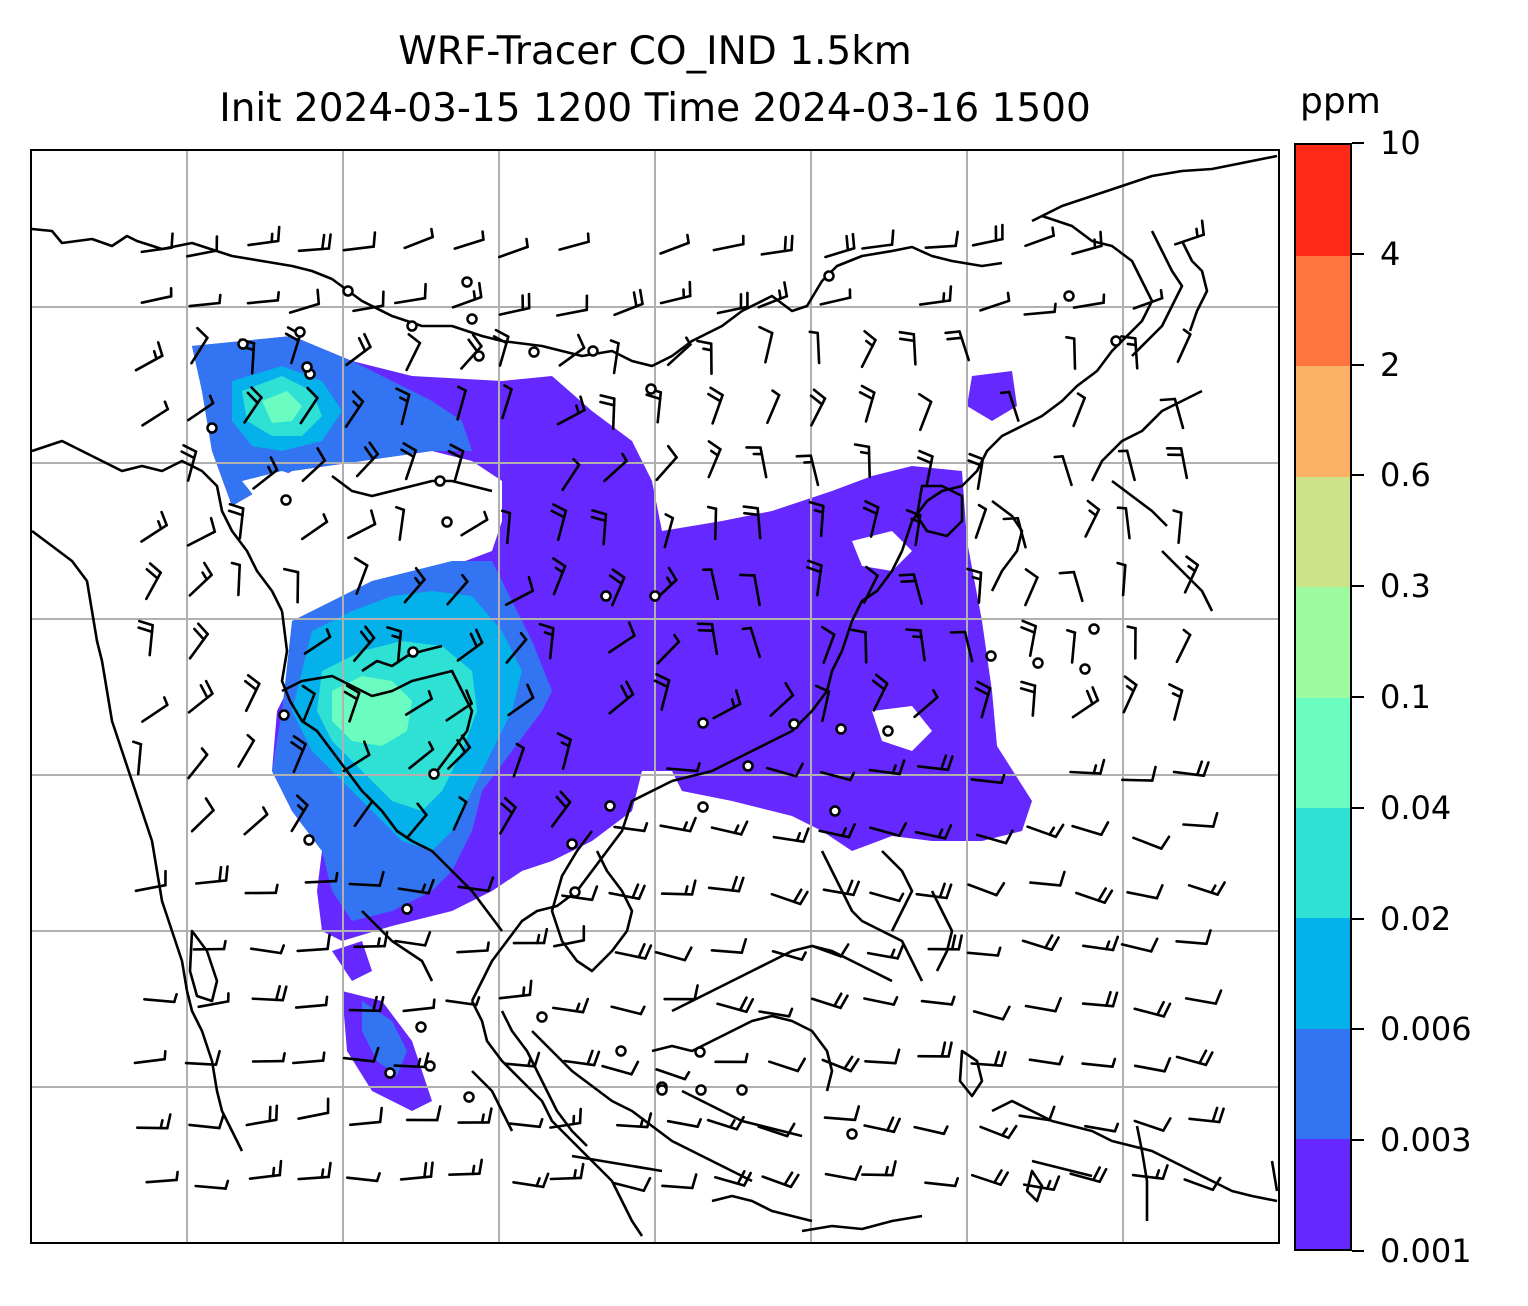  Describe the element at coordinates (1340, 101) in the screenshot. I see `colorbar-unit-label: ppm` at that location.